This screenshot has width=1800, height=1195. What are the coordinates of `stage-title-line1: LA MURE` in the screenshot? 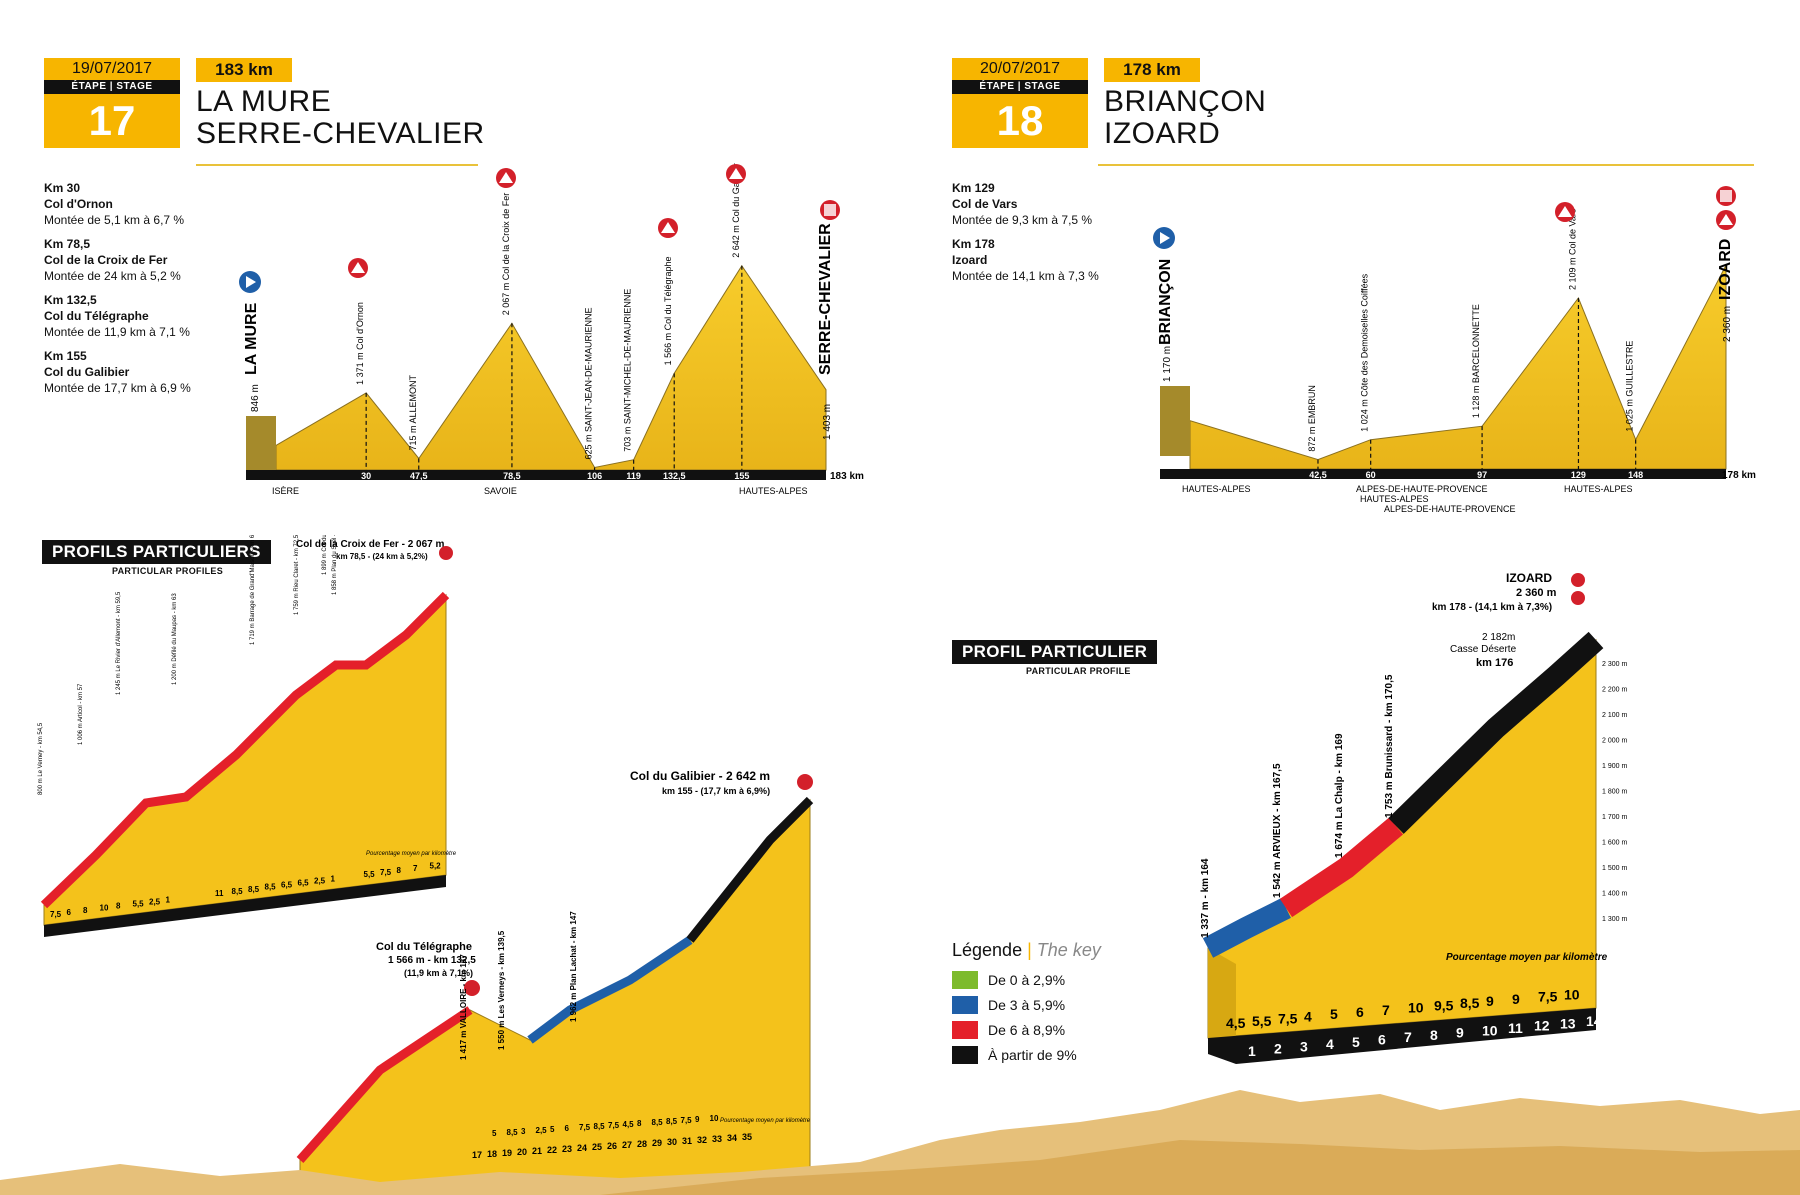 It's located at (264, 101).